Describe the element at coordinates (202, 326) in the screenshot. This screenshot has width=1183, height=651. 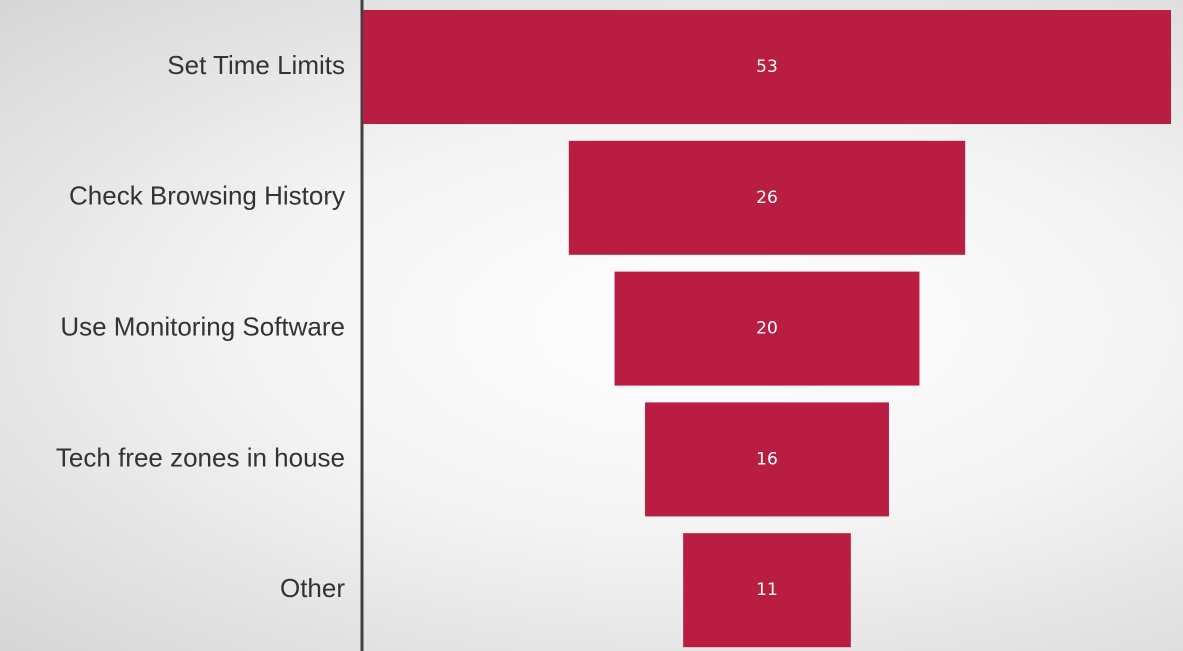
I see `category-label: Use Monitoring Software` at that location.